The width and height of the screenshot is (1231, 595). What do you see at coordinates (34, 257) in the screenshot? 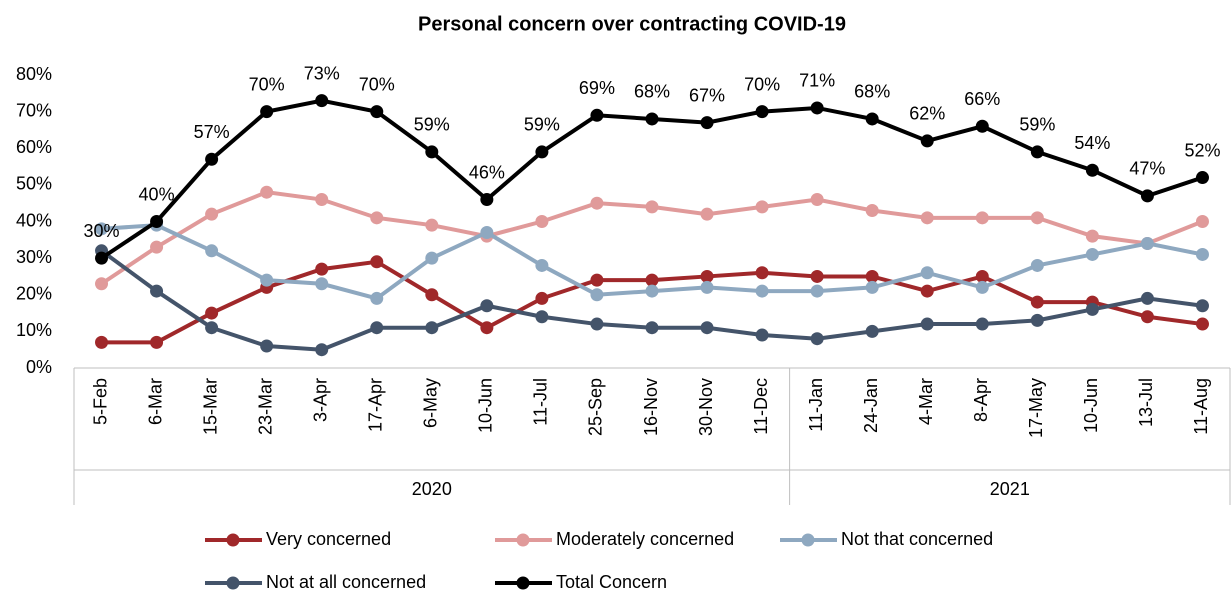
I see `y-tick-label: 30%` at bounding box center [34, 257].